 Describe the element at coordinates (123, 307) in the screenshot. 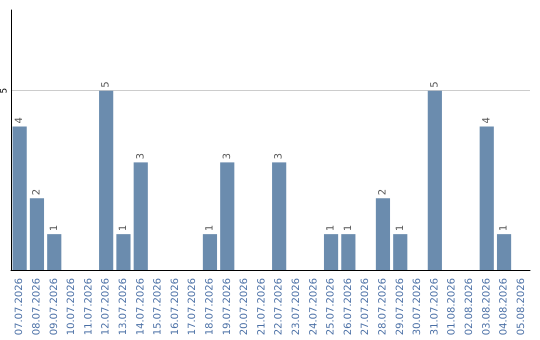

I see `x-tick-label: 13.07.2026` at that location.